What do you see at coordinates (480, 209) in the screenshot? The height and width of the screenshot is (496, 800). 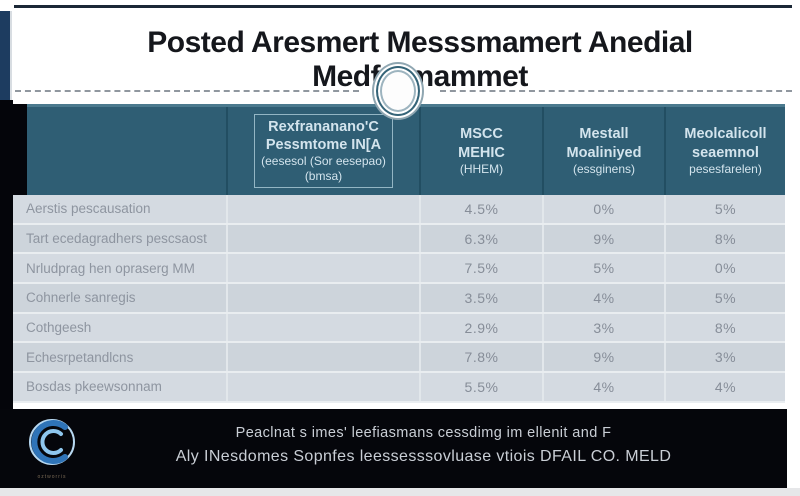 I see `row-value: 4.5%` at bounding box center [480, 209].